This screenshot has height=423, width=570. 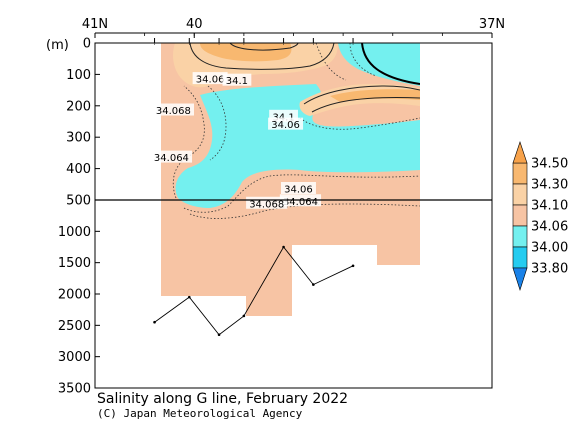 What do you see at coordinates (492, 24) in the screenshot?
I see `latitude-tick-label: 37N` at bounding box center [492, 24].